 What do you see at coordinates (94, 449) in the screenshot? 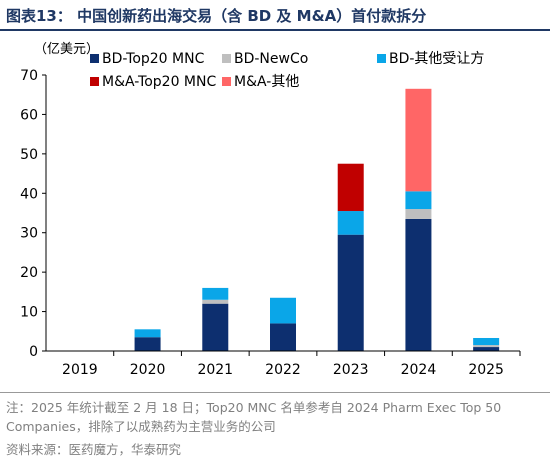
I see `chart-source: 资料来源：医药魔方，华泰研究` at bounding box center [94, 449].